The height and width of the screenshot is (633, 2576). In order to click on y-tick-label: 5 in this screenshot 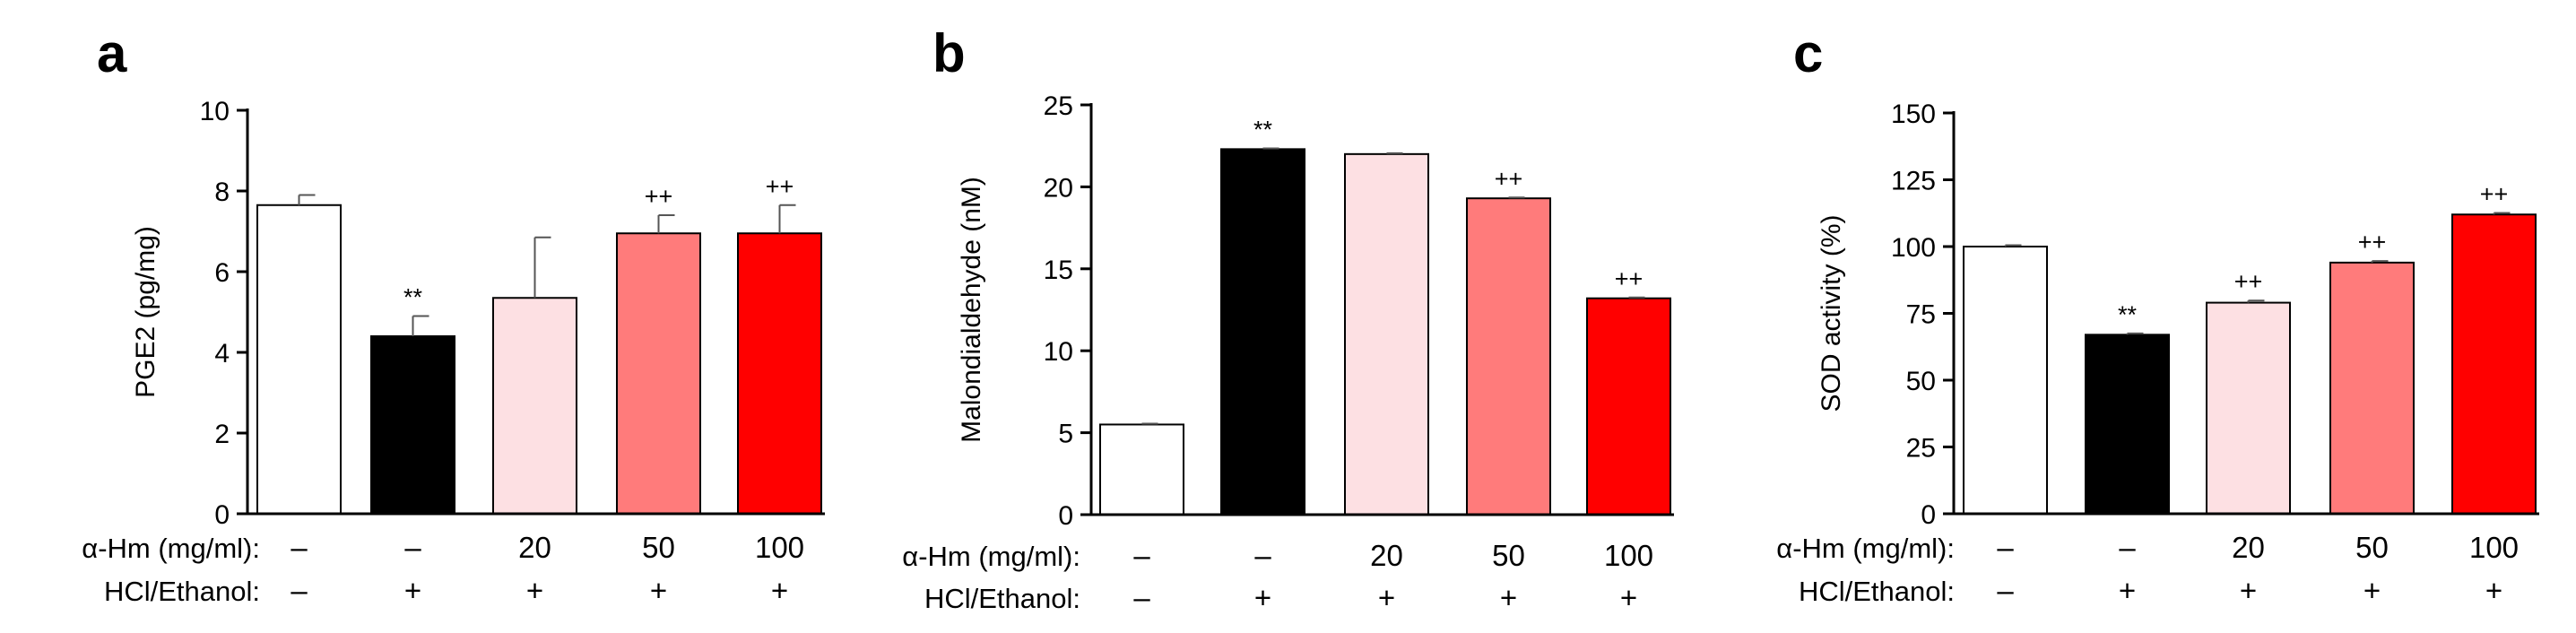, I will do `click(1065, 434)`.